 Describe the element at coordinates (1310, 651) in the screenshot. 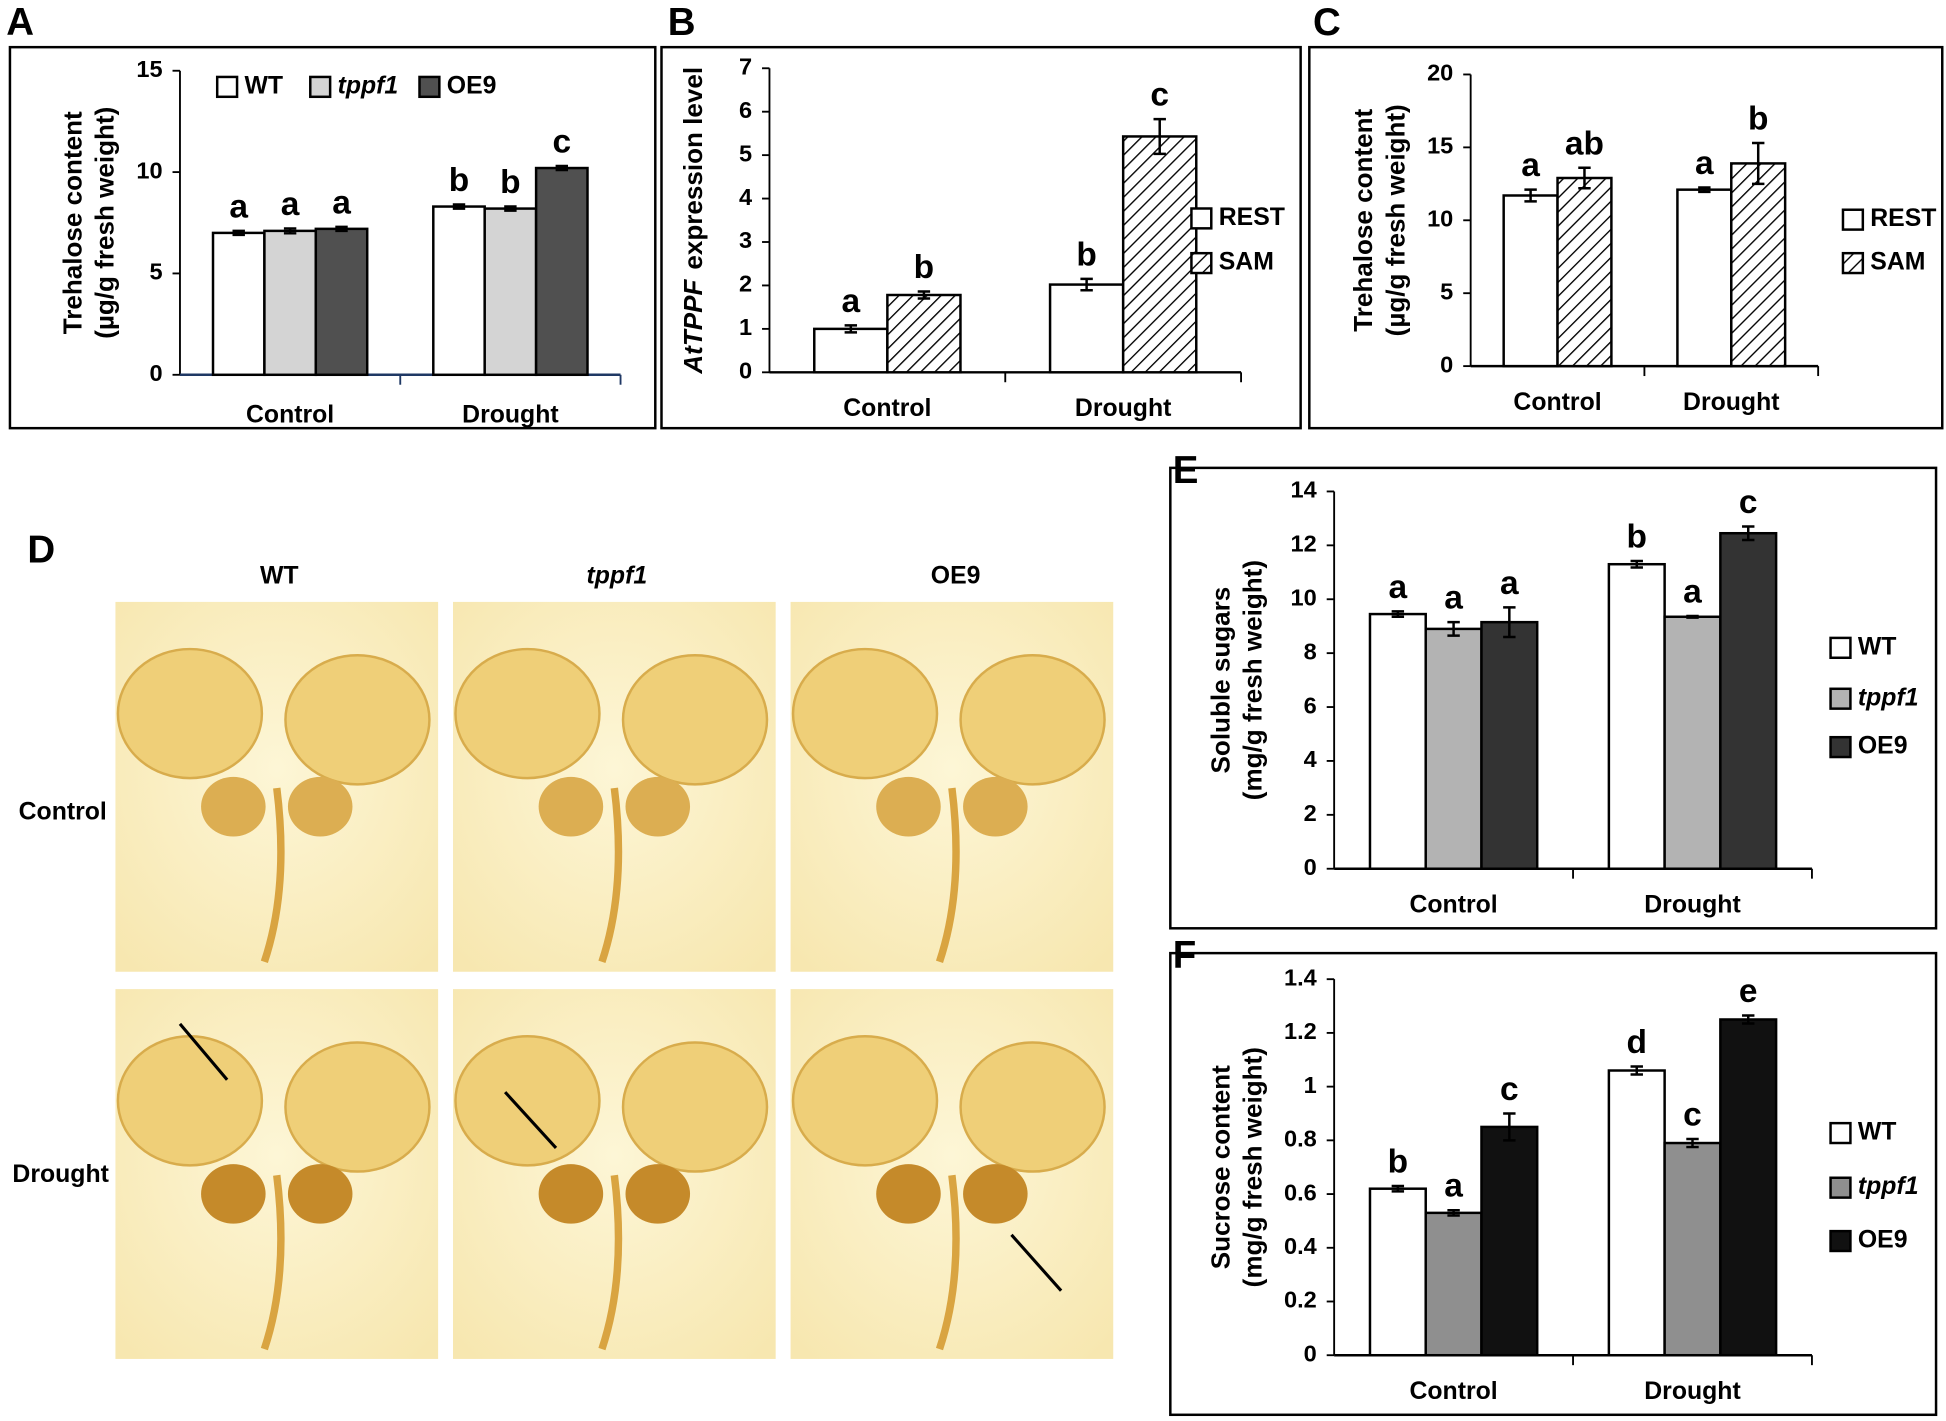

I see `y-tick-label: 8` at that location.